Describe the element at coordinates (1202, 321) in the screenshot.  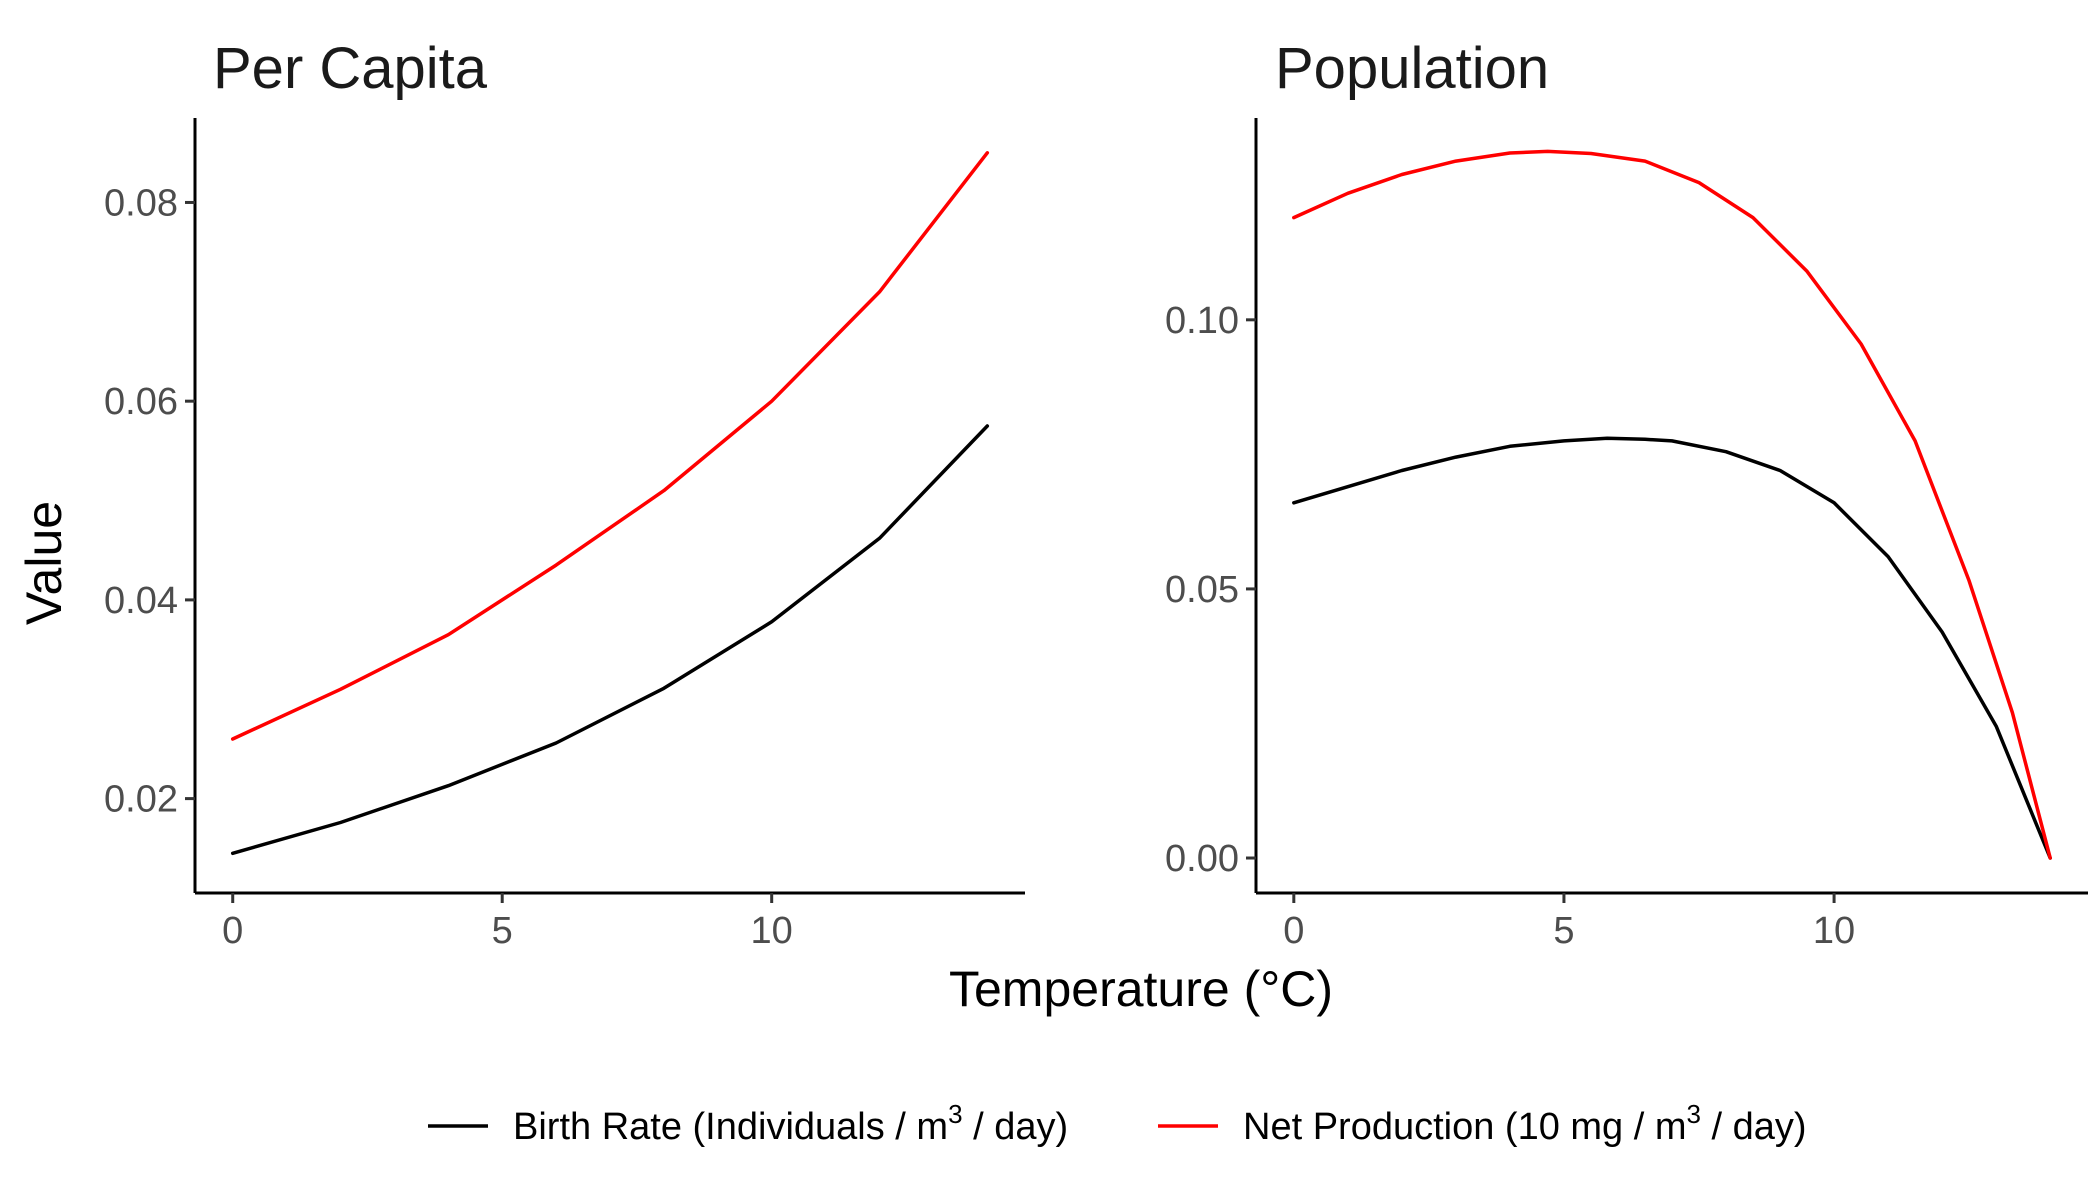
I see `y-tick-label: 0.10` at that location.